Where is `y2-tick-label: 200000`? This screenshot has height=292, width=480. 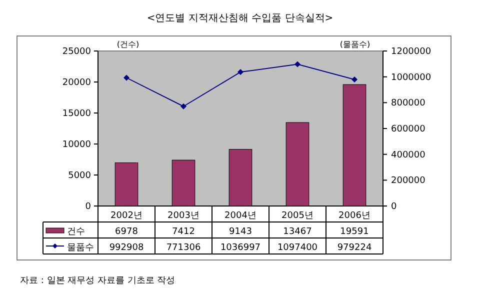 y2-tick-label: 200000 is located at coordinates (408, 181).